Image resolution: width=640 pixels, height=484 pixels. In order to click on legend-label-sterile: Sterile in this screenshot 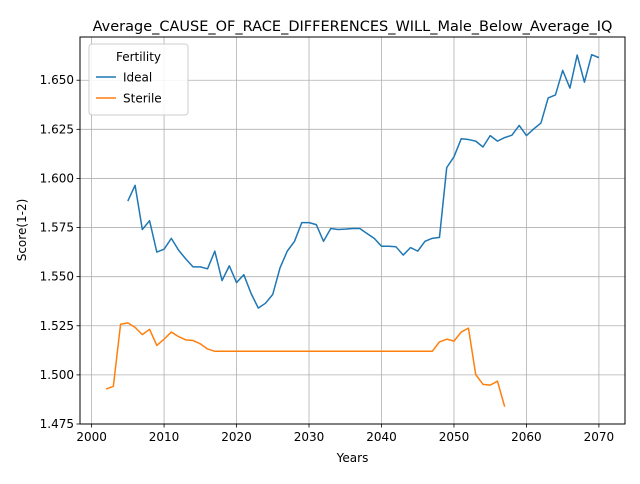, I will do `click(142, 99)`.